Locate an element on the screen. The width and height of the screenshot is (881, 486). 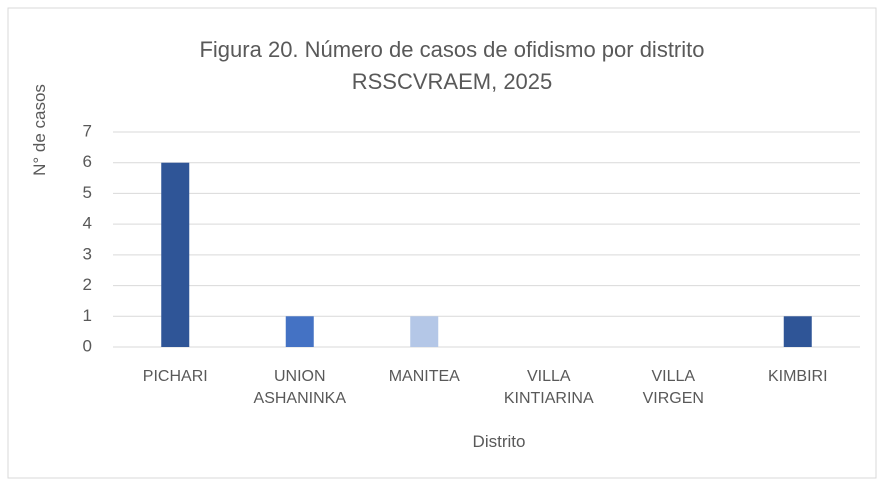
x-tick-label: PICHARI is located at coordinates (175, 376).